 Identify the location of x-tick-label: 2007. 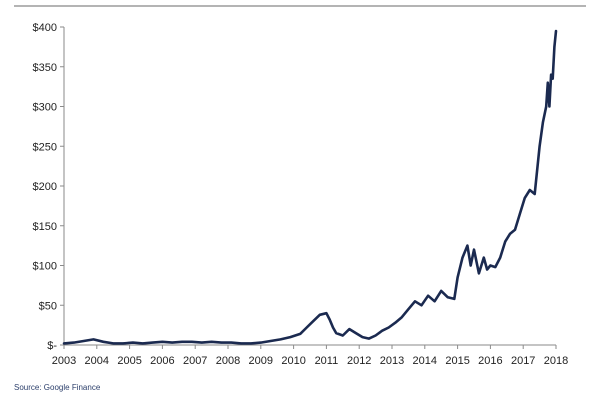
(195, 361).